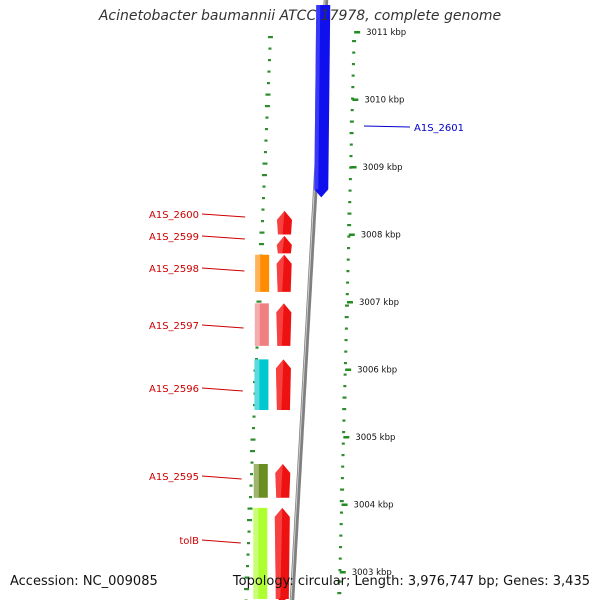 This screenshot has height=600, width=600. Describe the element at coordinates (439, 128) in the screenshot. I see `gene-label-A1S_2601: A1S_2601` at that location.